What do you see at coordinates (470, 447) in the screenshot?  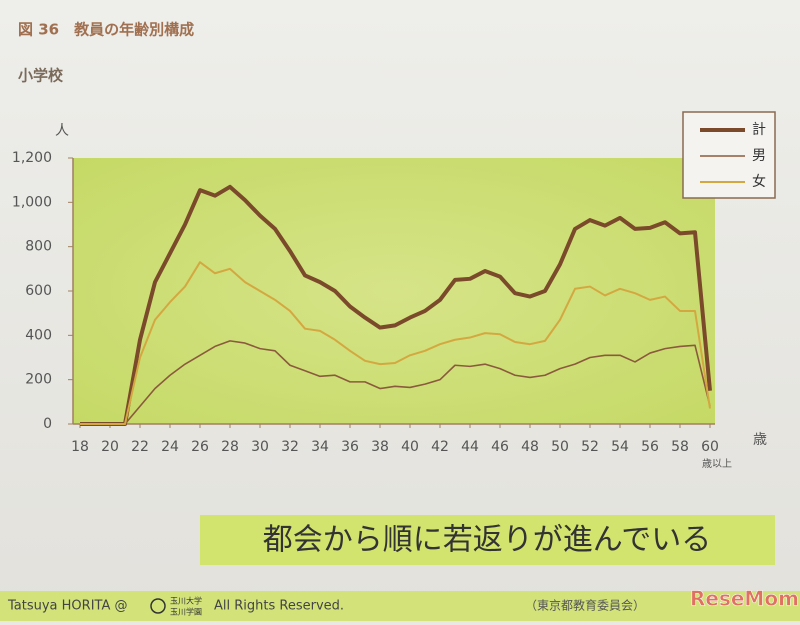 I see `x-tick-label: 44` at bounding box center [470, 447].